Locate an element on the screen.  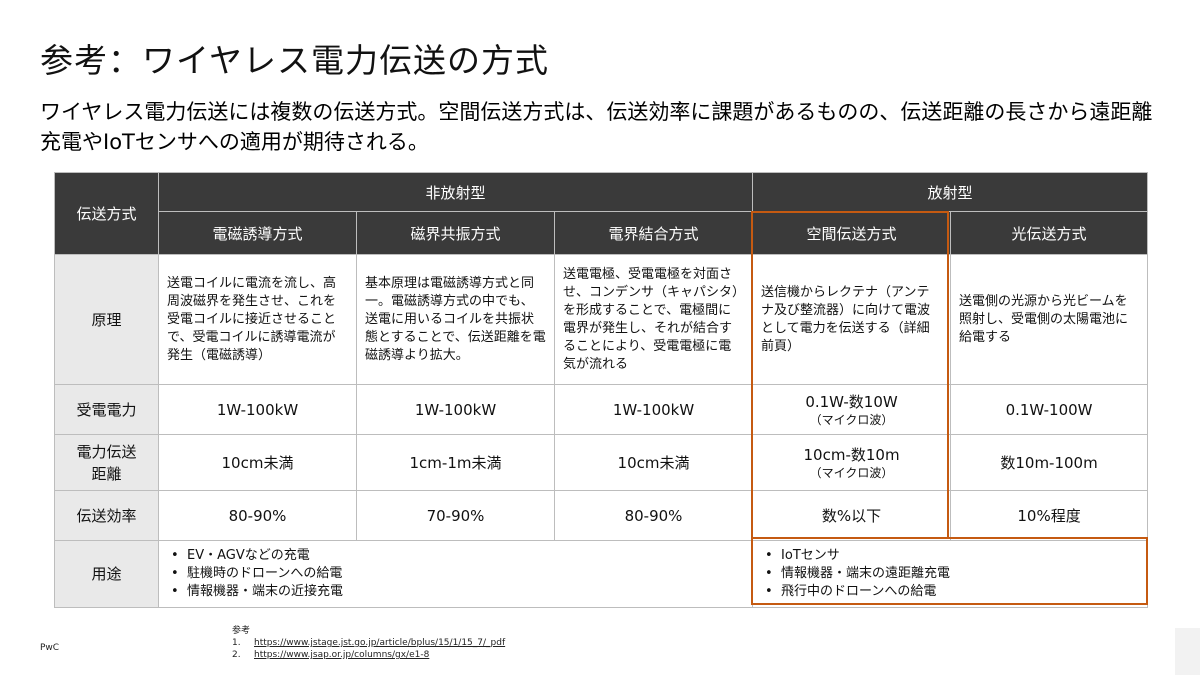
method-header: 電磁誘導方式 is located at coordinates (257, 233).